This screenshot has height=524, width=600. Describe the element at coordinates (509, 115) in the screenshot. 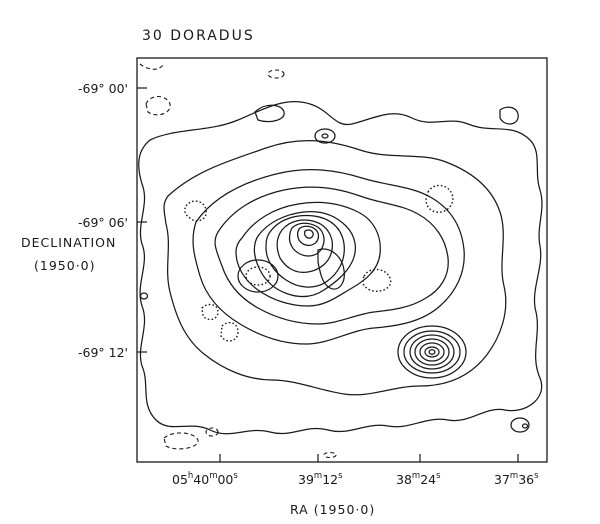

I see `contour-ne-patch` at that location.